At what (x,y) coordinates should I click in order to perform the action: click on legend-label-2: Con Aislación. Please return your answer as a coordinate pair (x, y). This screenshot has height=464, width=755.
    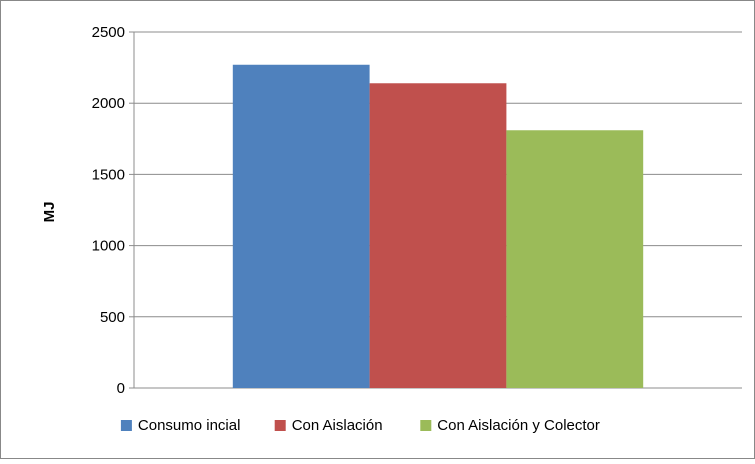
    Looking at the image, I should click on (337, 425).